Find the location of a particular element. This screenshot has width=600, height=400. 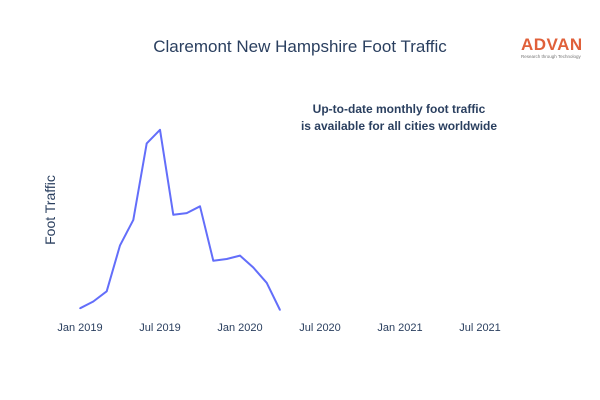

x-tick-label: Jul 2021 is located at coordinates (480, 328).